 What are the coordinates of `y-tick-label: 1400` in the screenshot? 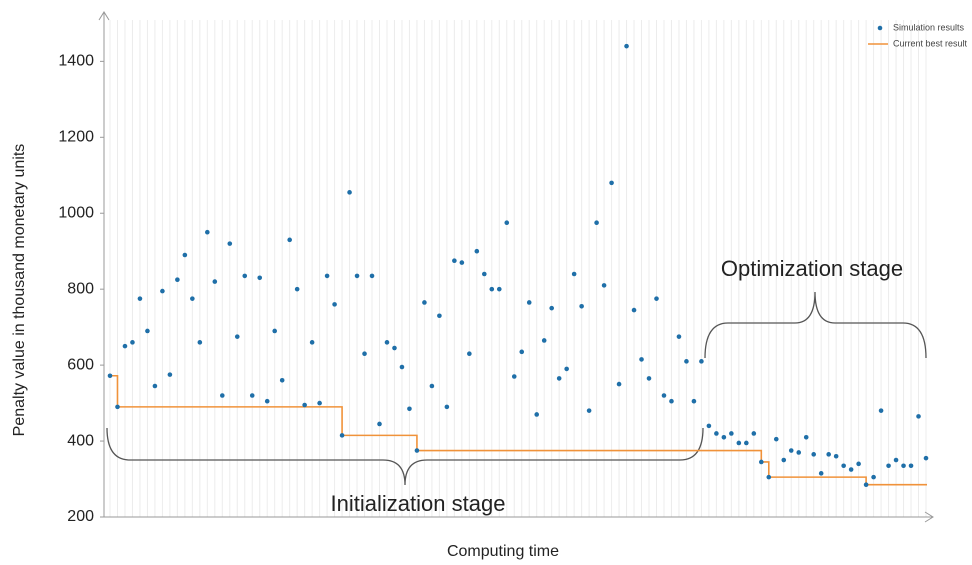 It's located at (76, 61).